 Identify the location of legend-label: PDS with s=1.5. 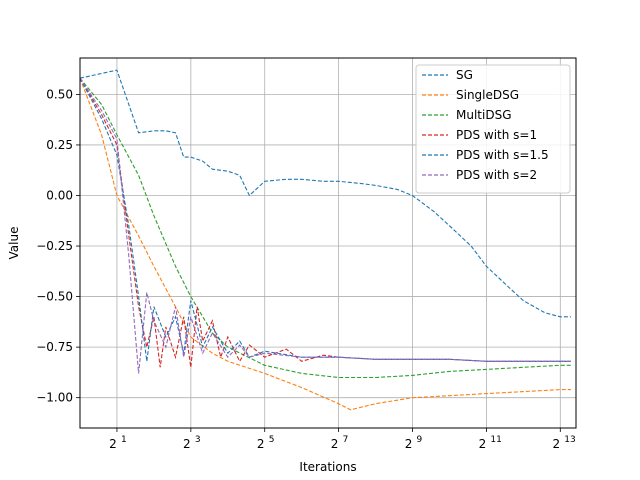
(502, 155).